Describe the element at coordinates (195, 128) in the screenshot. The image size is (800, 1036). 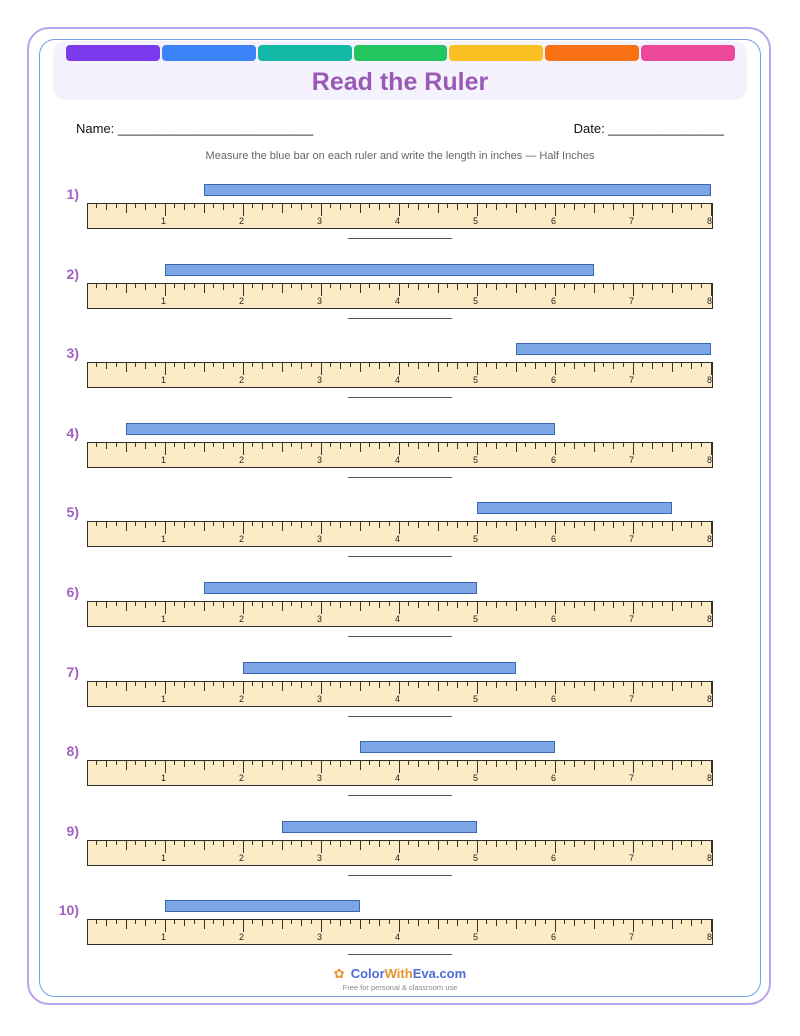
I see `name-field: Name: ___________________________` at that location.